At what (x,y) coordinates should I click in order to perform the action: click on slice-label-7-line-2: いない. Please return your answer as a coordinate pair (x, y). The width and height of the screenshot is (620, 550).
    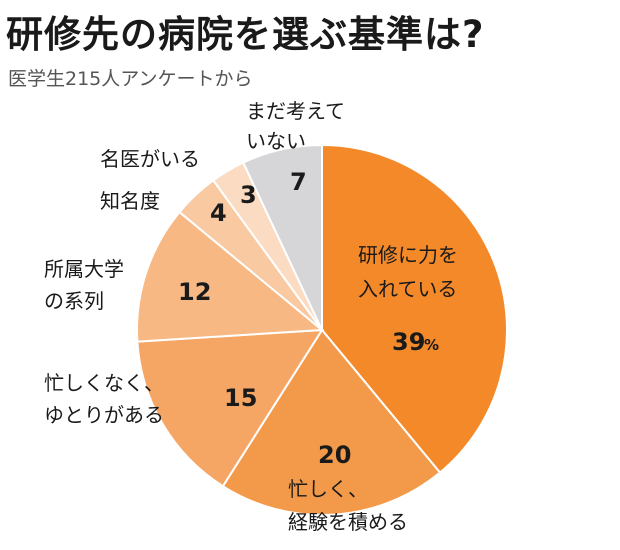
    Looking at the image, I should click on (276, 141).